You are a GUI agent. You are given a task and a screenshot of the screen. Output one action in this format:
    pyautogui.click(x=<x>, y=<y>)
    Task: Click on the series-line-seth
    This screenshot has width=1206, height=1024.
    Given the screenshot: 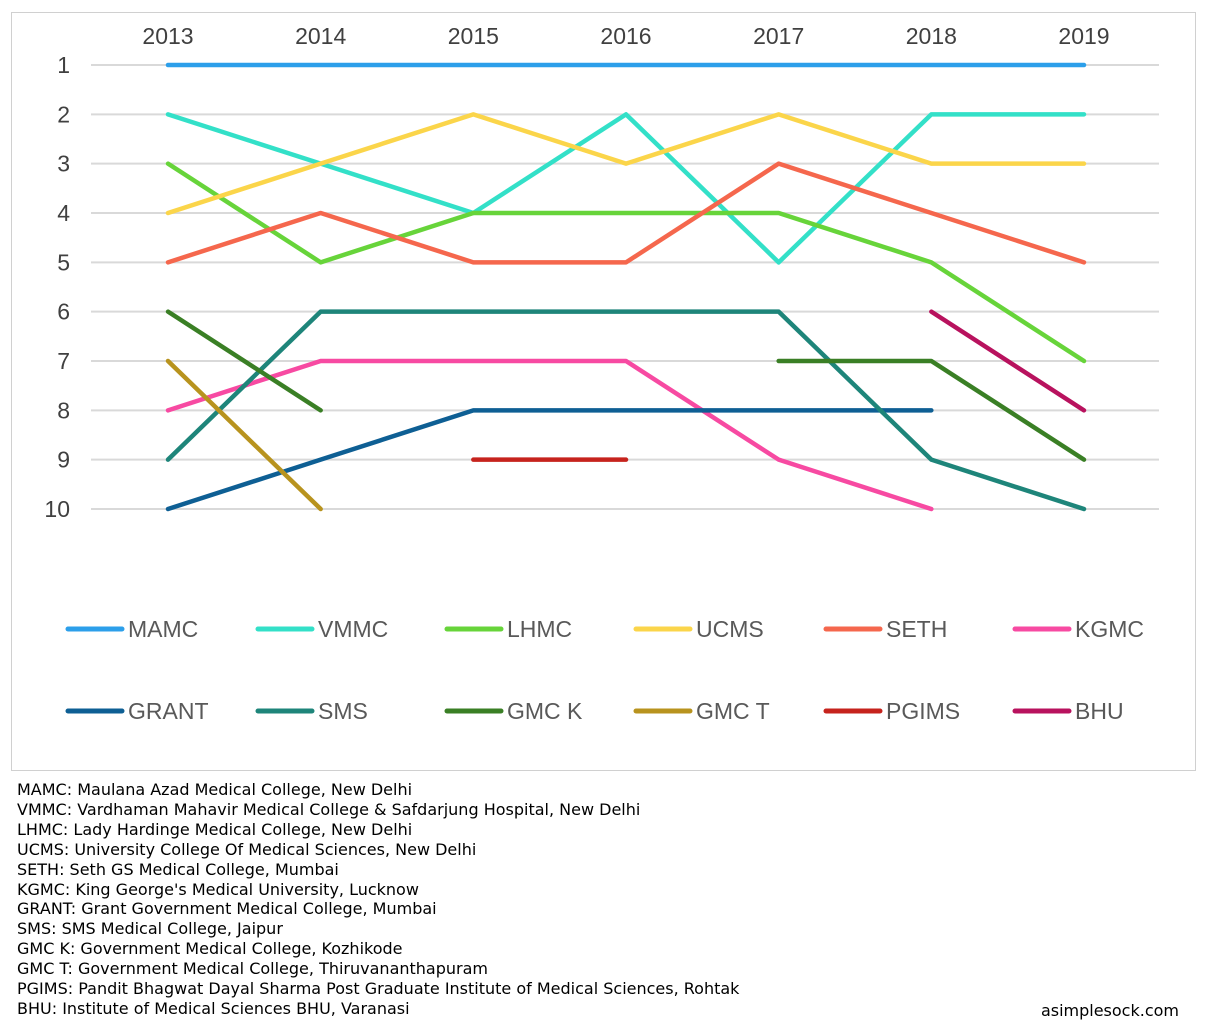 What is the action you would take?
    pyautogui.click(x=626, y=213)
    